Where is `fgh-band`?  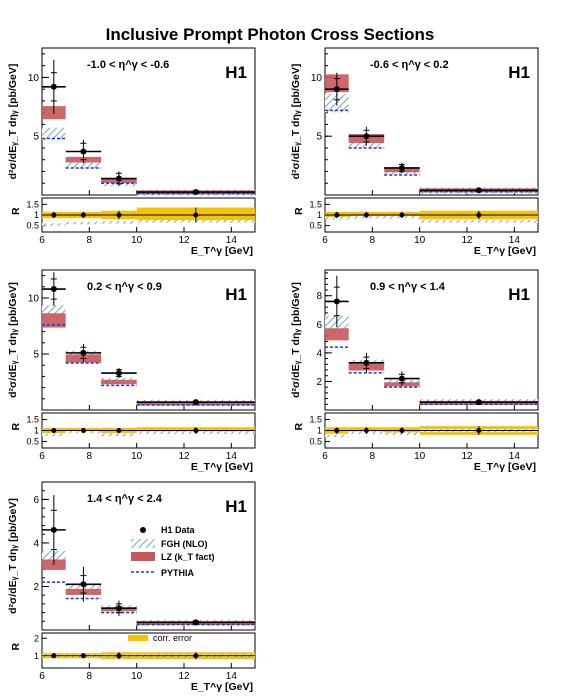
fgh-band is located at coordinates (83, 165).